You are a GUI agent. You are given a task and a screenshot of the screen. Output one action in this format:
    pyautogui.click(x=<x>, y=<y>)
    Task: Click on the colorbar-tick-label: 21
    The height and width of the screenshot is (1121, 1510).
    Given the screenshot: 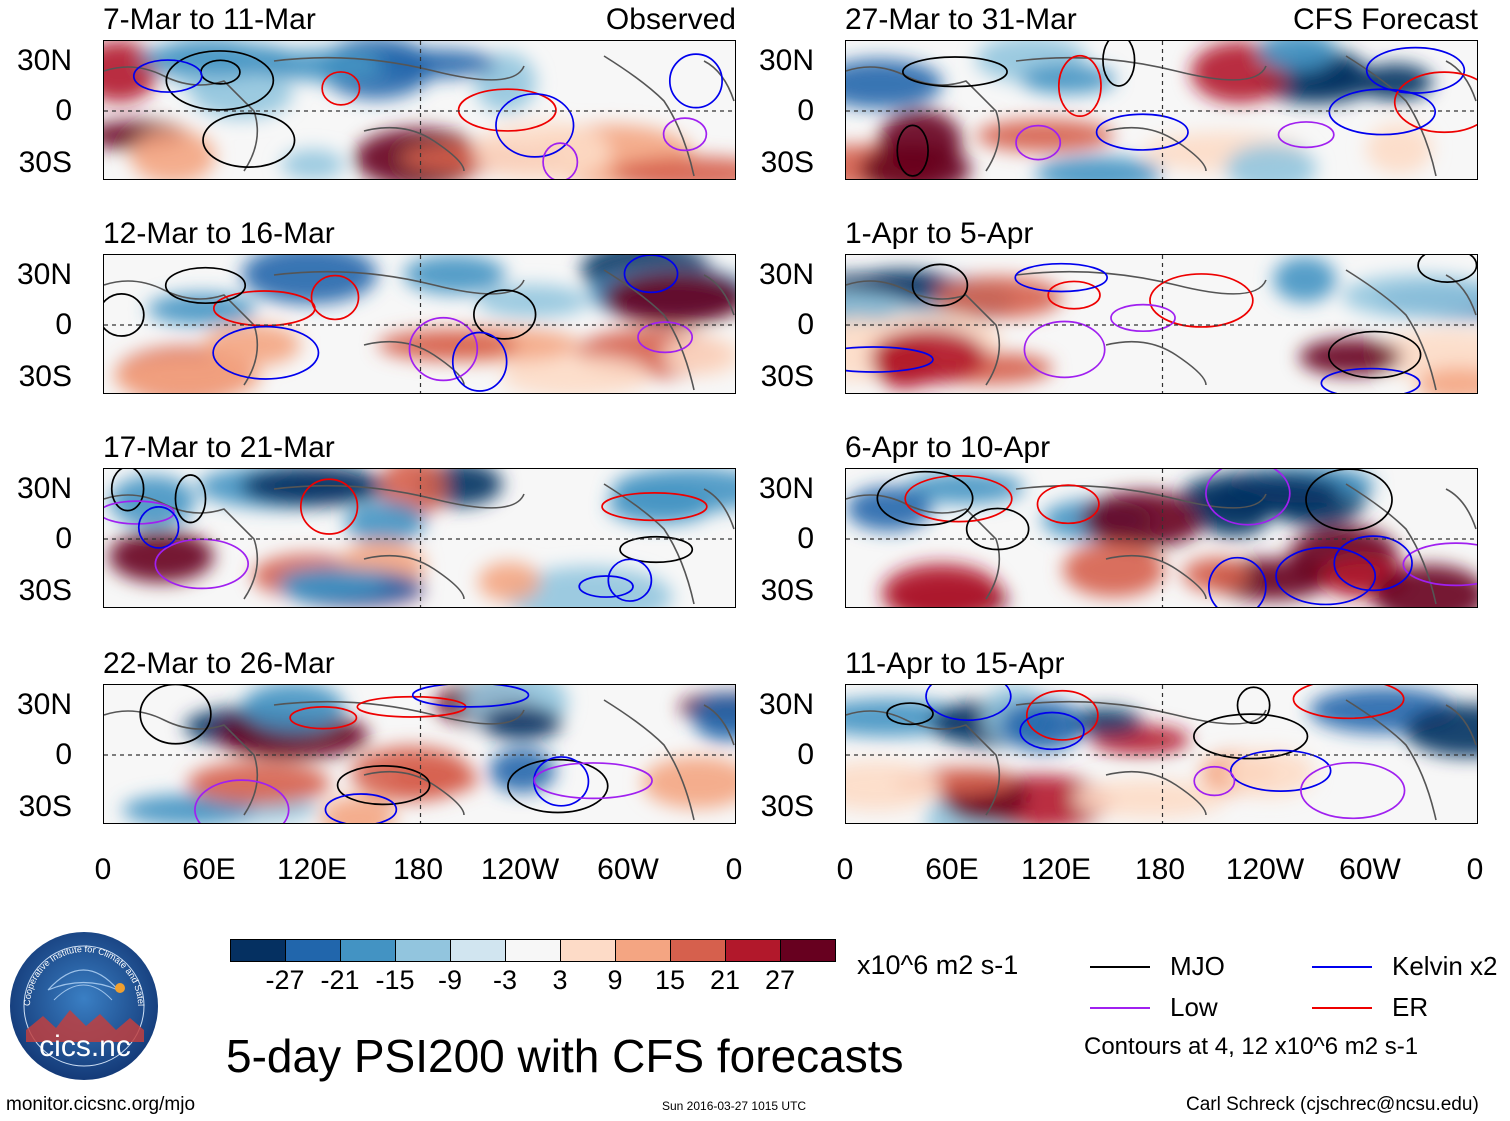 What is the action you would take?
    pyautogui.click(x=725, y=980)
    